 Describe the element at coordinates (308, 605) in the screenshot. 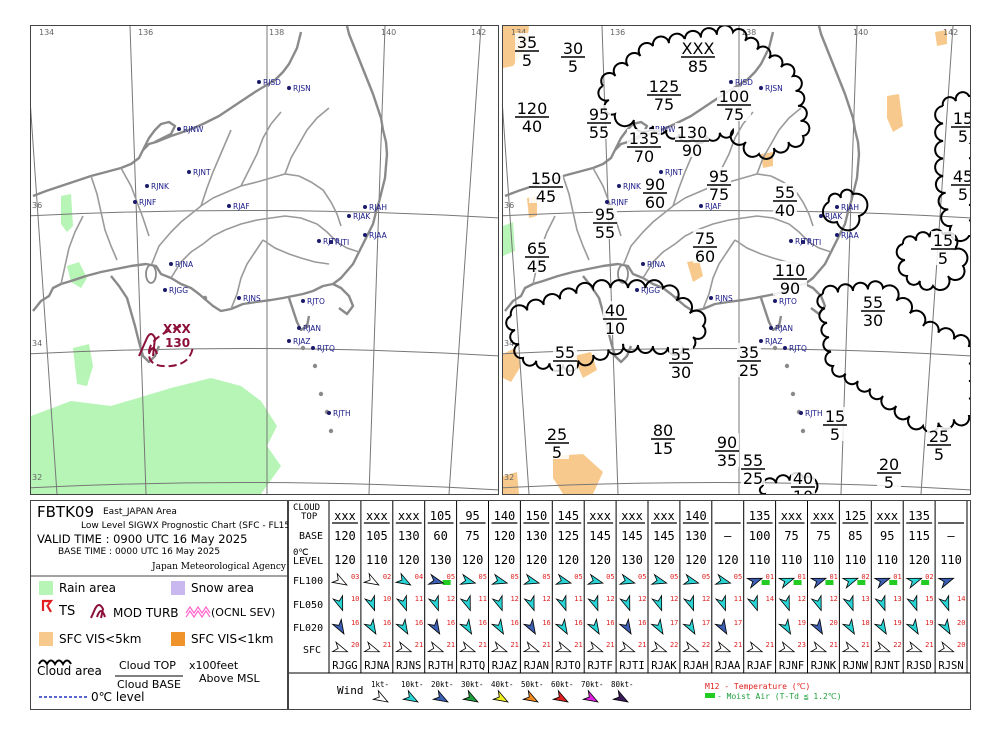

I see `row-label-fl050: FL050` at that location.